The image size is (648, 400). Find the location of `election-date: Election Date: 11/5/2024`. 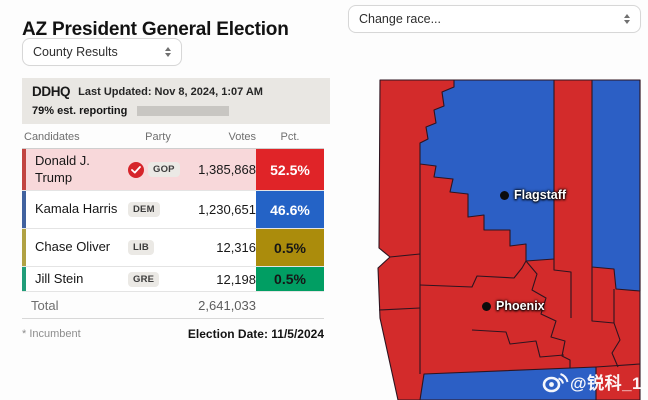

election-date: Election Date: 11/5/2024 is located at coordinates (255, 334).